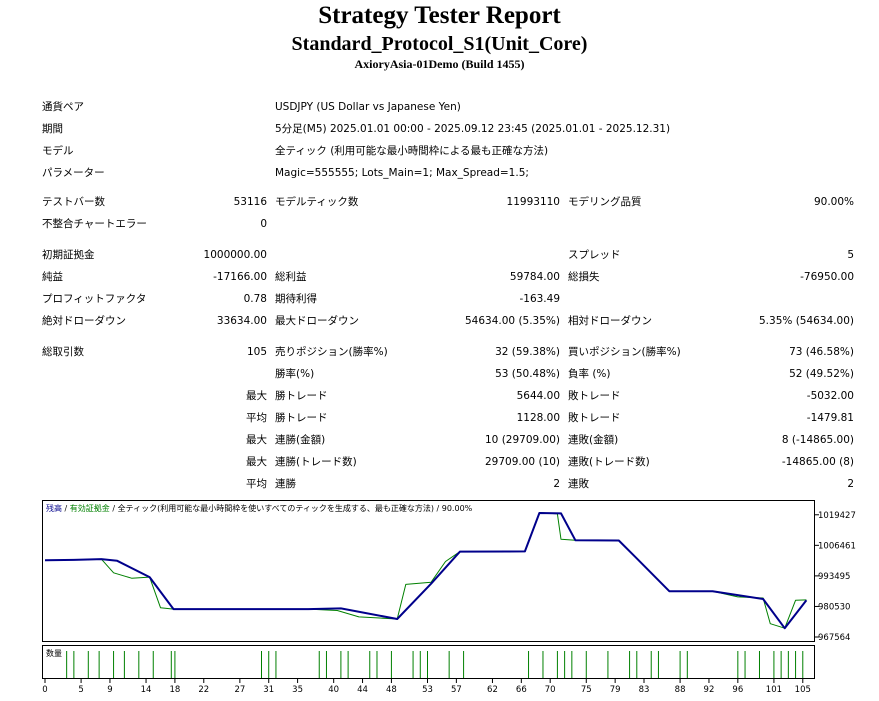 Image resolution: width=879 pixels, height=701 pixels. Describe the element at coordinates (73, 173) in the screenshot. I see `info-label: パラメーター` at that location.